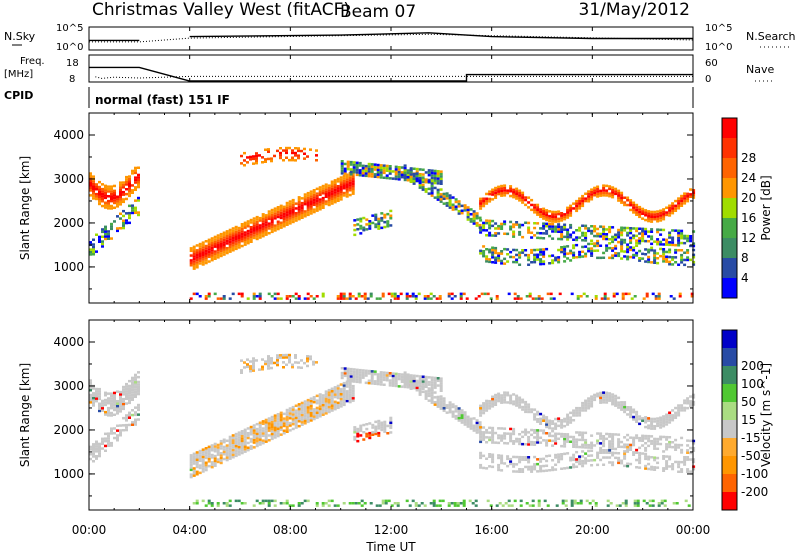  Describe the element at coordinates (766, 207) in the screenshot. I see `power-colorbar-label: Power [dB]` at that location.